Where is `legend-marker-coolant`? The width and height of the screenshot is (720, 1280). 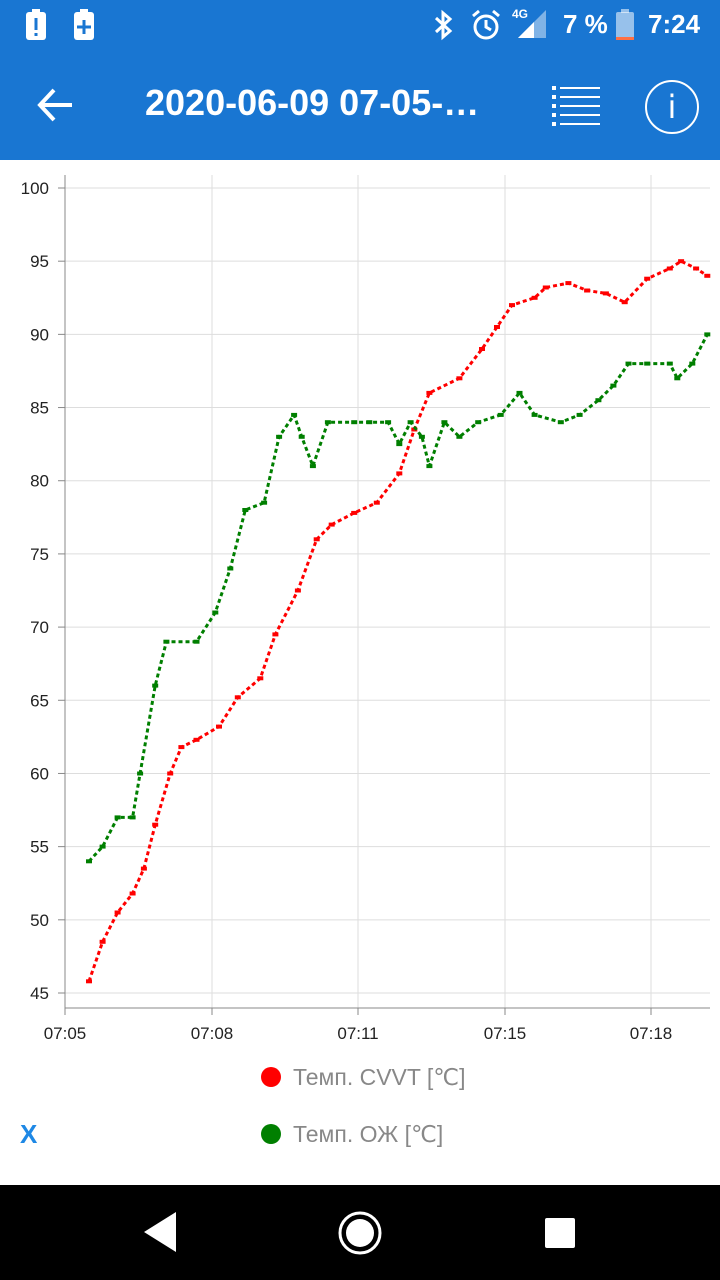
legend-marker-coolant is located at coordinates (271, 1134).